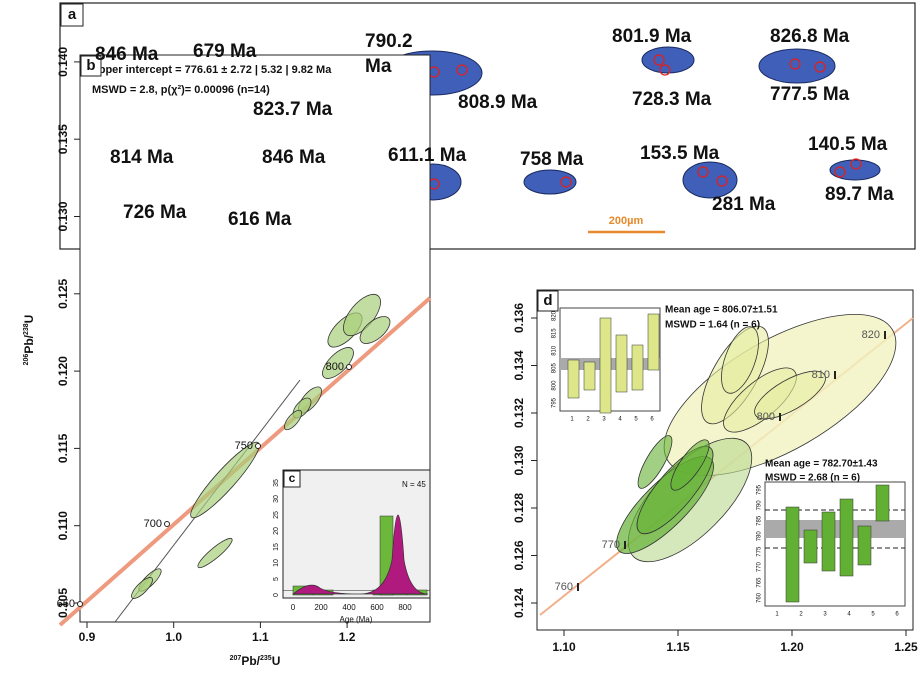 The image size is (920, 677). Describe the element at coordinates (276, 531) in the screenshot. I see `y-tick-label: 20` at that location.